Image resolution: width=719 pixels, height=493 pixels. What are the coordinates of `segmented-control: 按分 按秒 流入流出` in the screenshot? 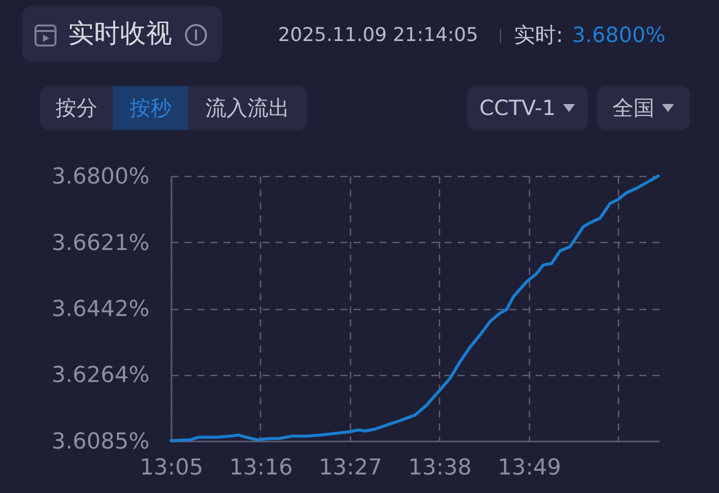 It's located at (173, 108).